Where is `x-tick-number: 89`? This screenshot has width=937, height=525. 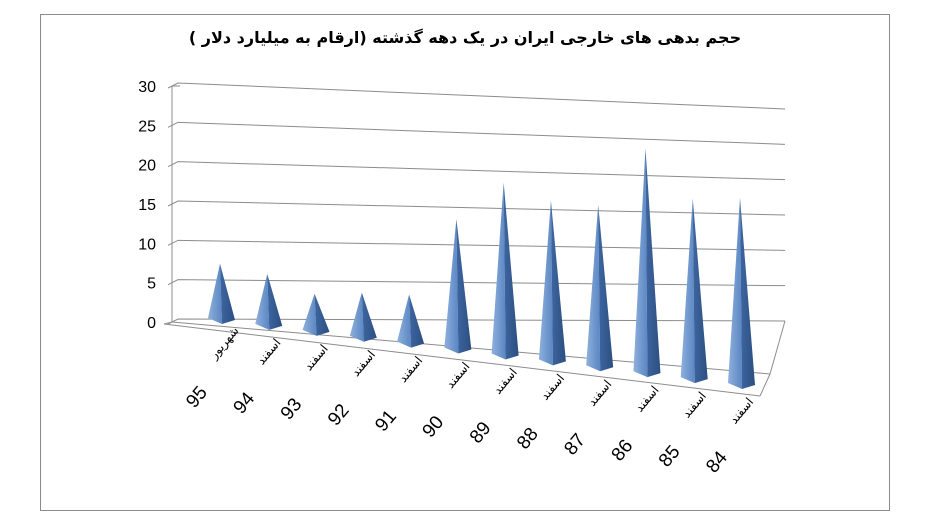
x-tick-number: 89 is located at coordinates (481, 433).